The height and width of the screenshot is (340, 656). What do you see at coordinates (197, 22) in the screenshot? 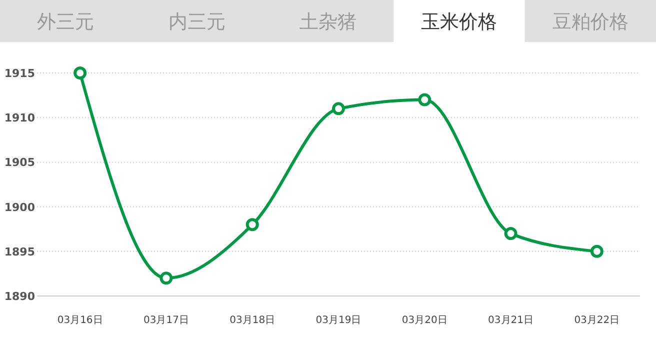
I see `text: 内三元` at bounding box center [197, 22].